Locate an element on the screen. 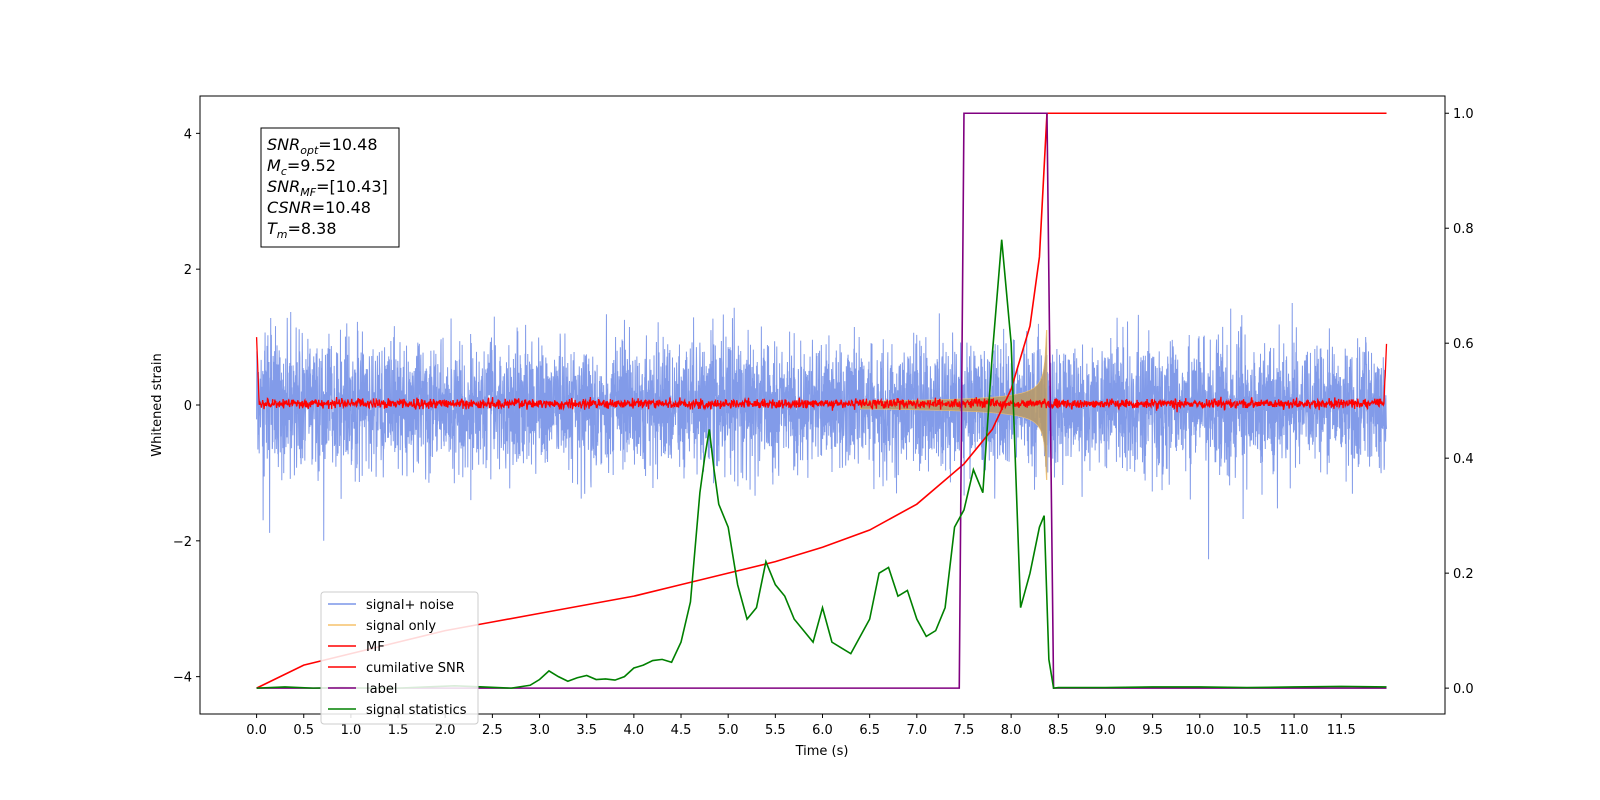  legend-entry: signal+ noise is located at coordinates (410, 605).